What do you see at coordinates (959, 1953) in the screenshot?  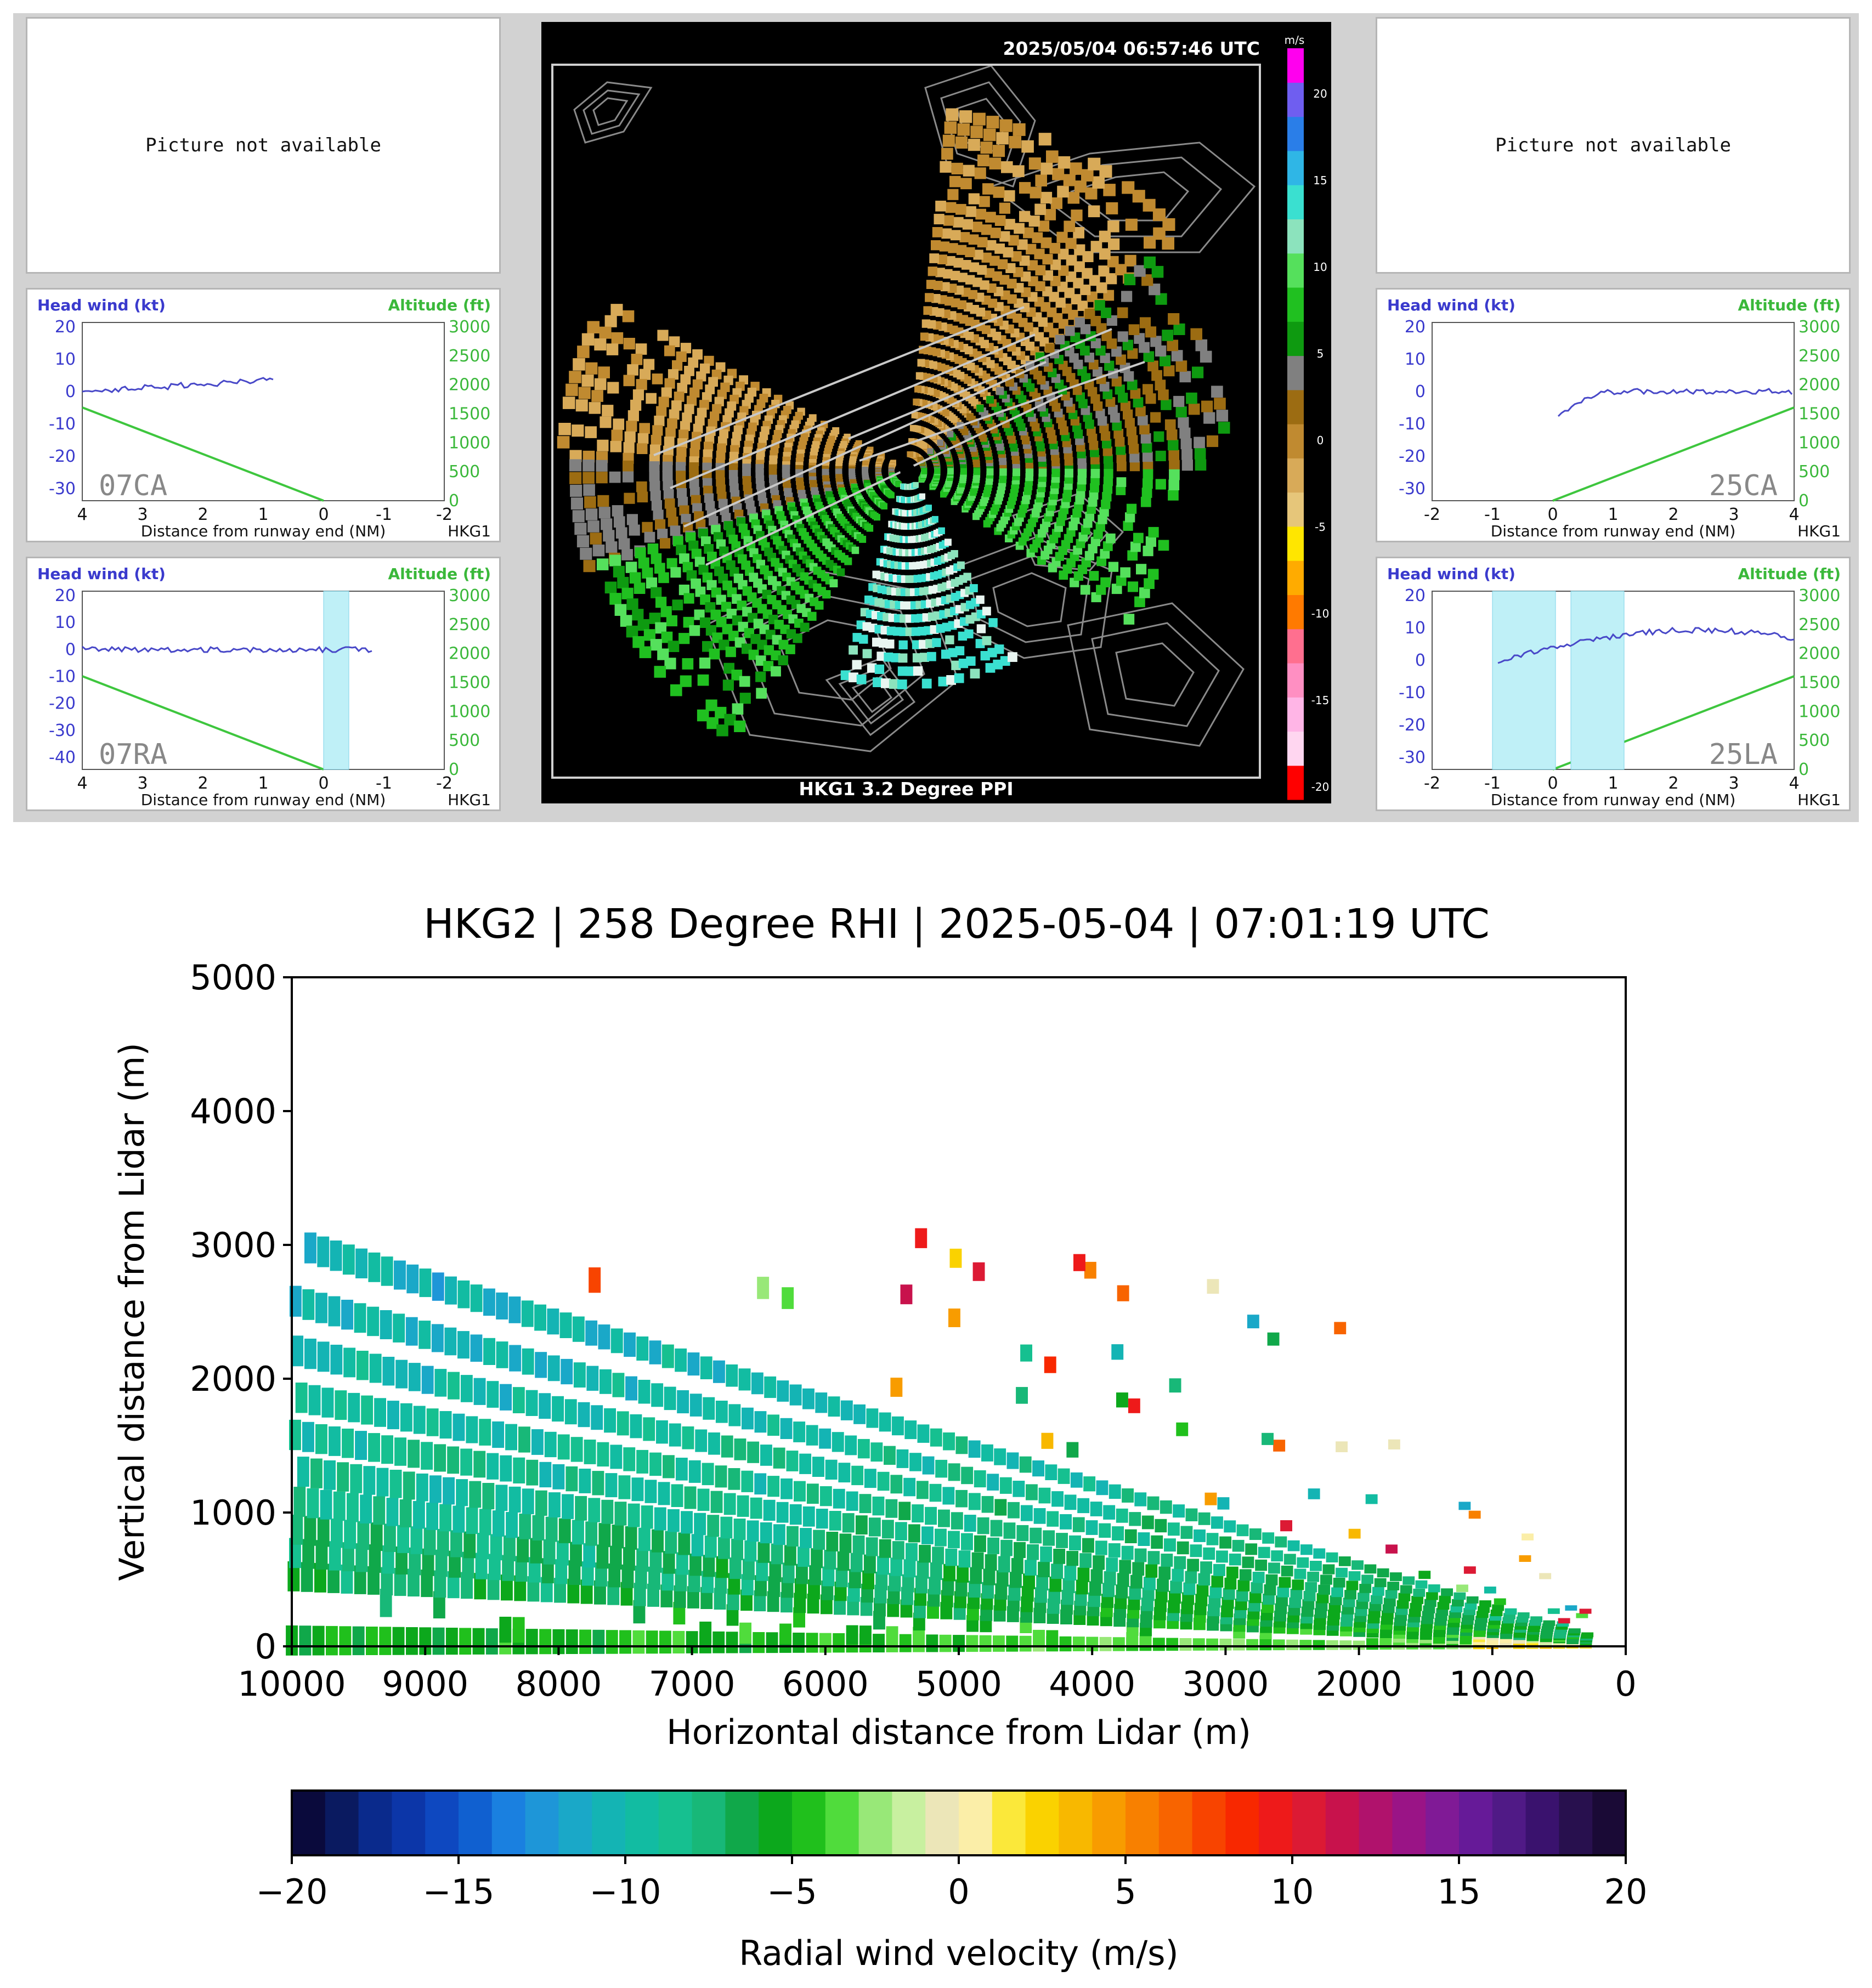 I see `rhi-colorbar-label: Radial wind velocity (m/s)` at bounding box center [959, 1953].